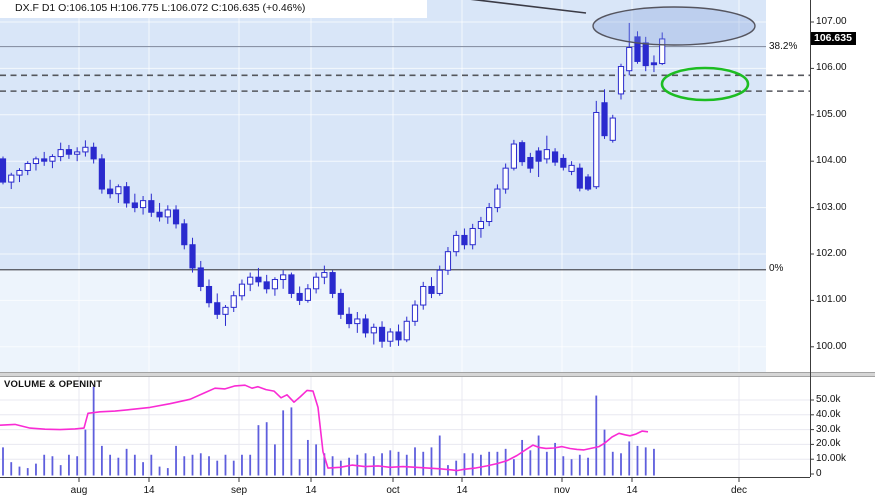  What do you see at coordinates (828, 414) in the screenshot?
I see `volume-axis-label: 40.0k` at bounding box center [828, 414].